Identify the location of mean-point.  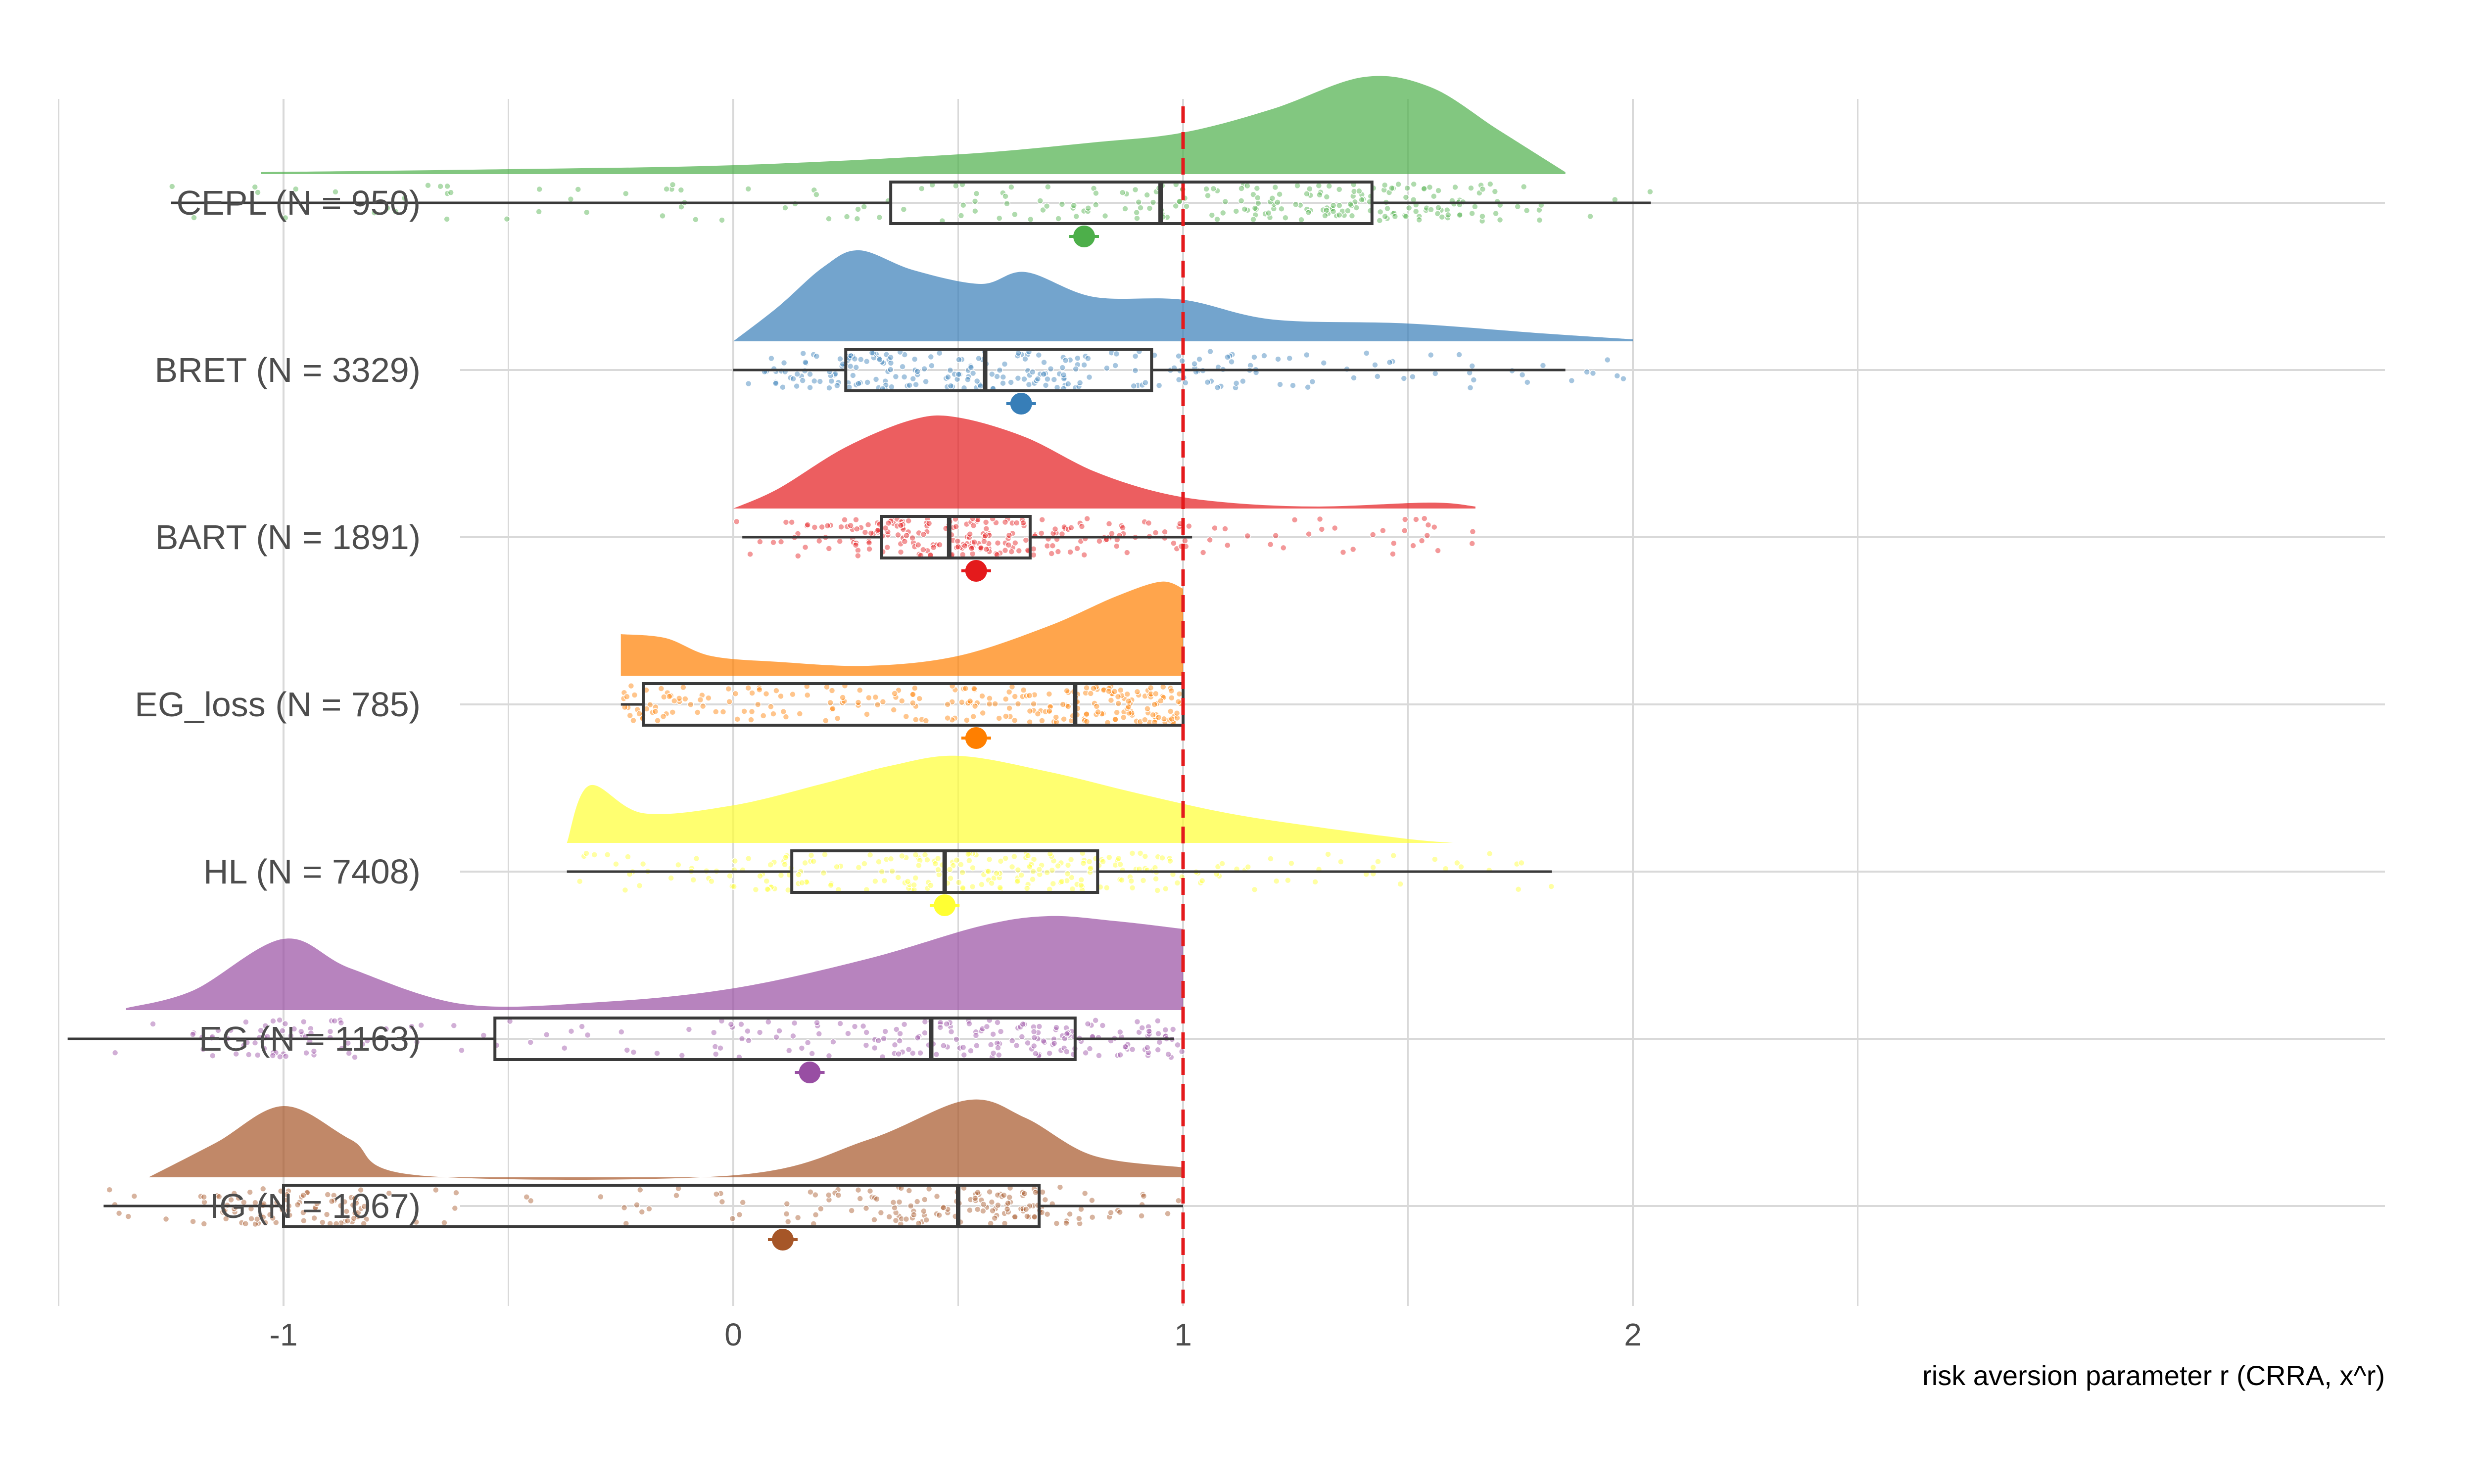
(945, 905).